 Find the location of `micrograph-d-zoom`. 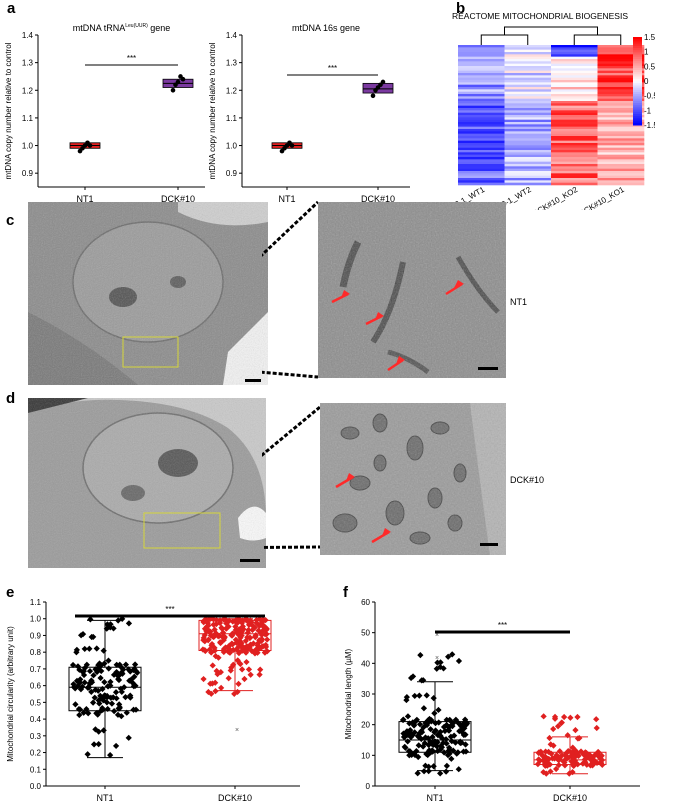

micrograph-d-zoom is located at coordinates (413, 479).